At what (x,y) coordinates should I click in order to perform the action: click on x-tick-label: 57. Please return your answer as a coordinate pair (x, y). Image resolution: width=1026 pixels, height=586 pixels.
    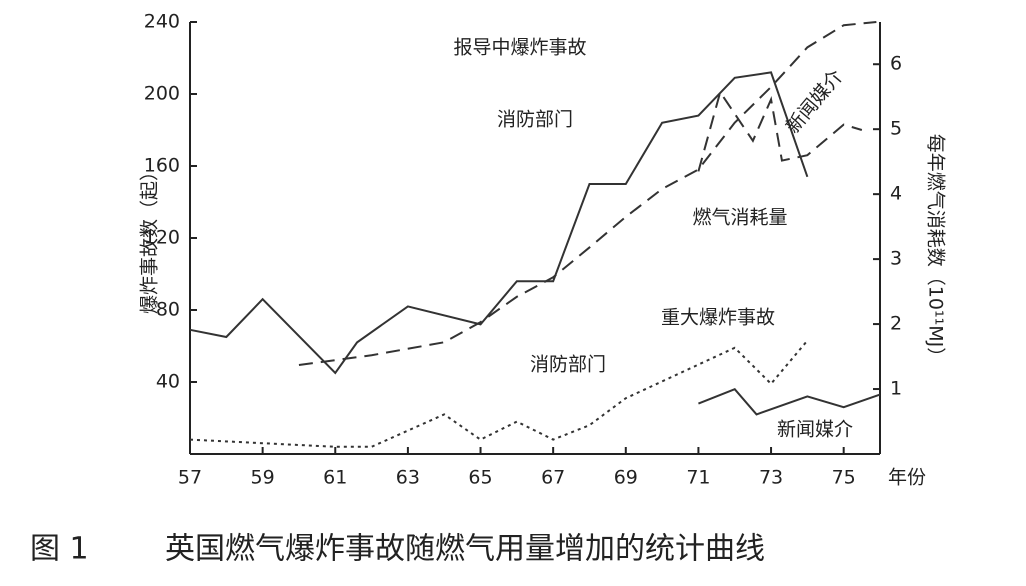
    Looking at the image, I should click on (190, 478).